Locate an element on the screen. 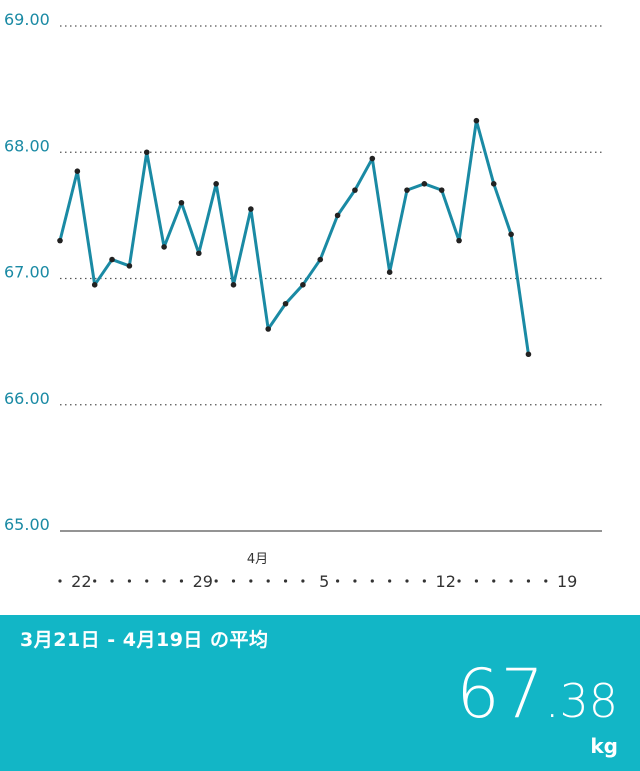 The width and height of the screenshot is (640, 771). average-period-title: 3月21日 - 4月19日 の平均 is located at coordinates (144, 640).